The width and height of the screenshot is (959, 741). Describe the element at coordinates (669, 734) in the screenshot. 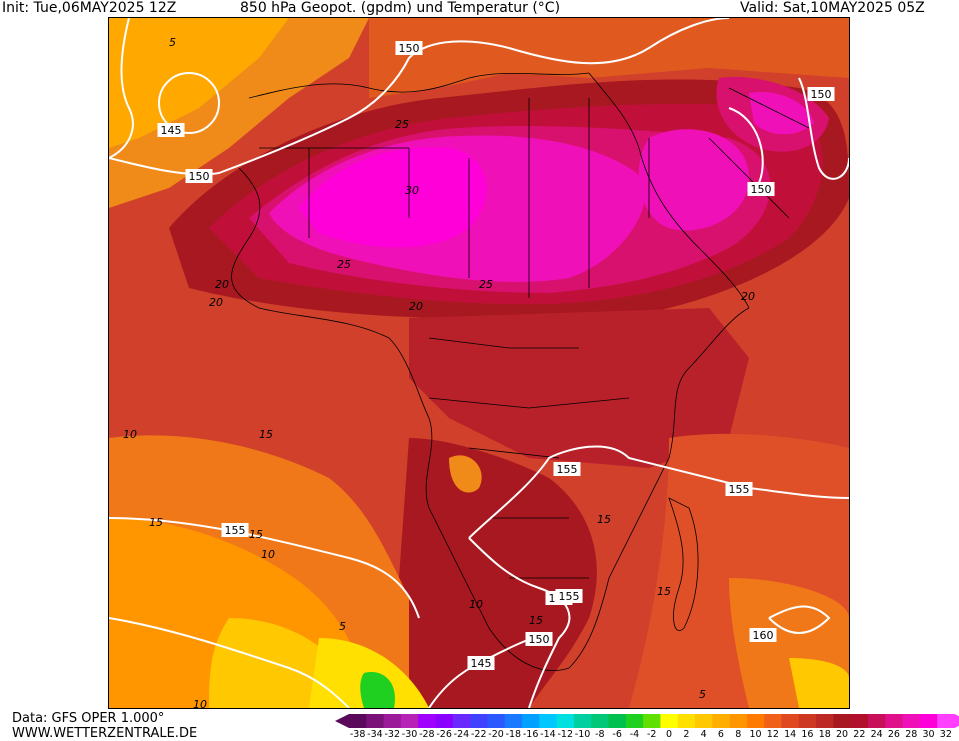

I see `scale-tick-label: 0` at that location.